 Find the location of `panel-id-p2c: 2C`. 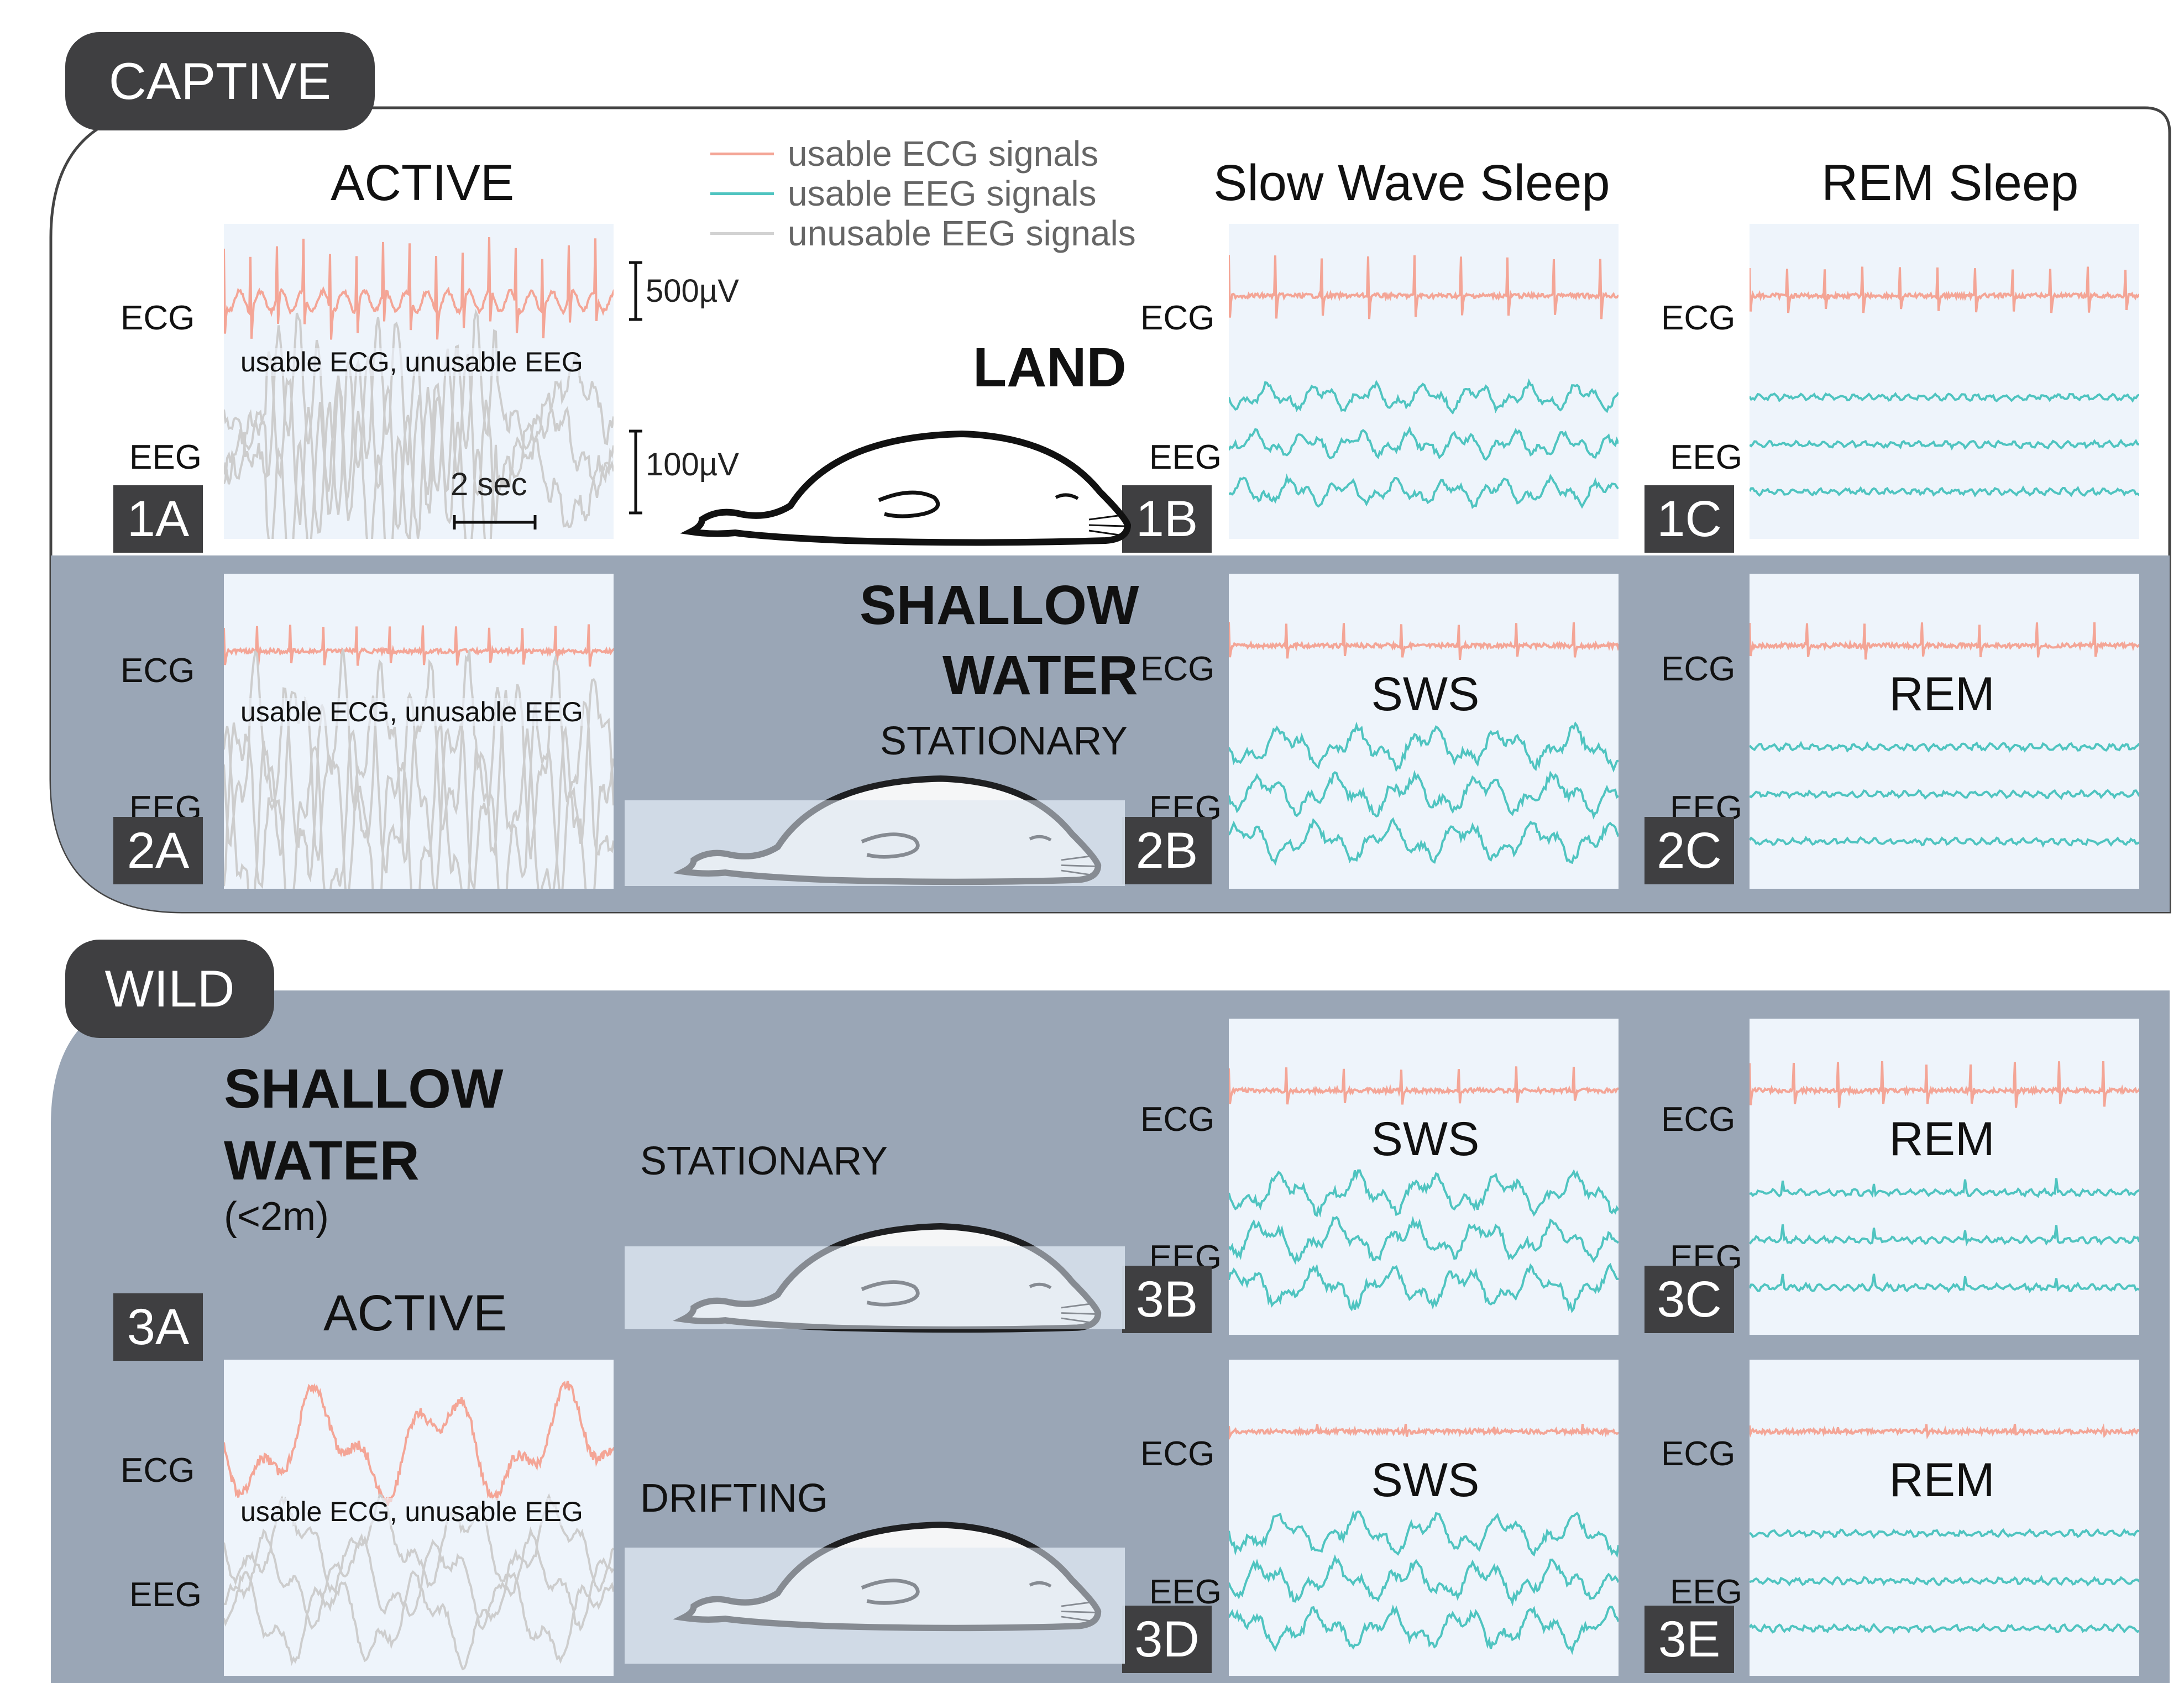

panel-id-p2c: 2C is located at coordinates (1689, 850).